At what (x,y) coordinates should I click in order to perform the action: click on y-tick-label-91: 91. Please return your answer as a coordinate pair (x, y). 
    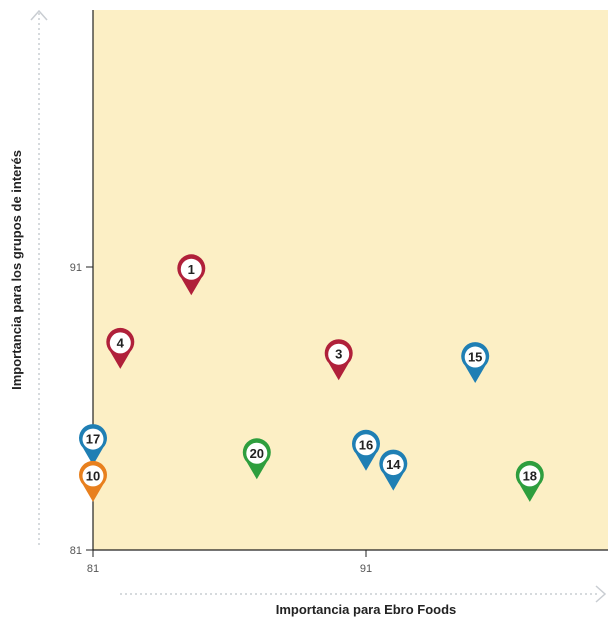
    Looking at the image, I should click on (76, 268).